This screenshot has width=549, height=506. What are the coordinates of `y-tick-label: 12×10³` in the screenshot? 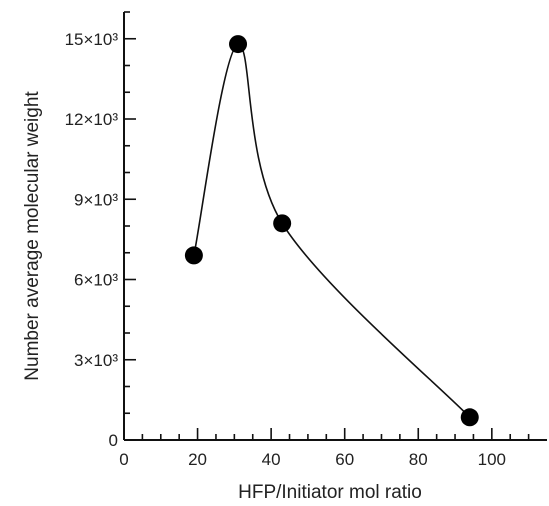 It's located at (92, 119).